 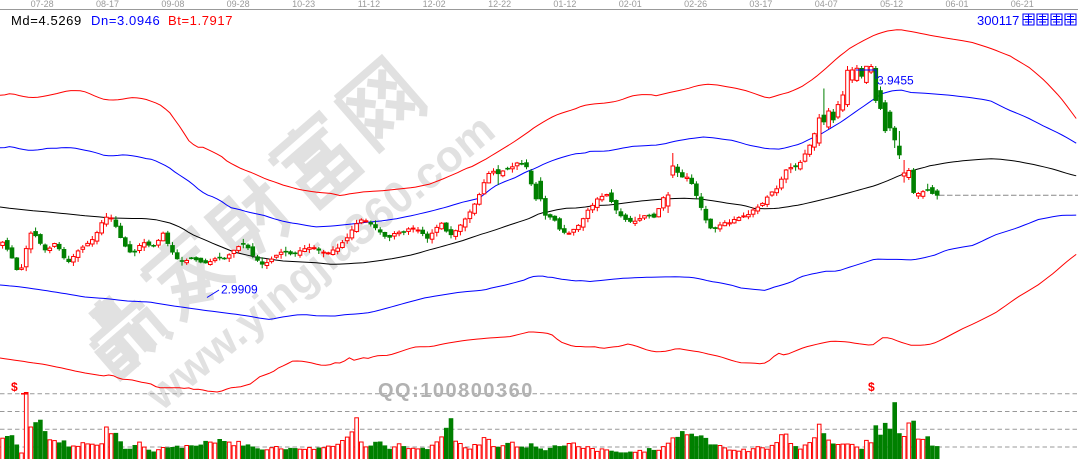 What do you see at coordinates (369, 4) in the screenshot?
I see `svg-text: 11-12` at bounding box center [369, 4].